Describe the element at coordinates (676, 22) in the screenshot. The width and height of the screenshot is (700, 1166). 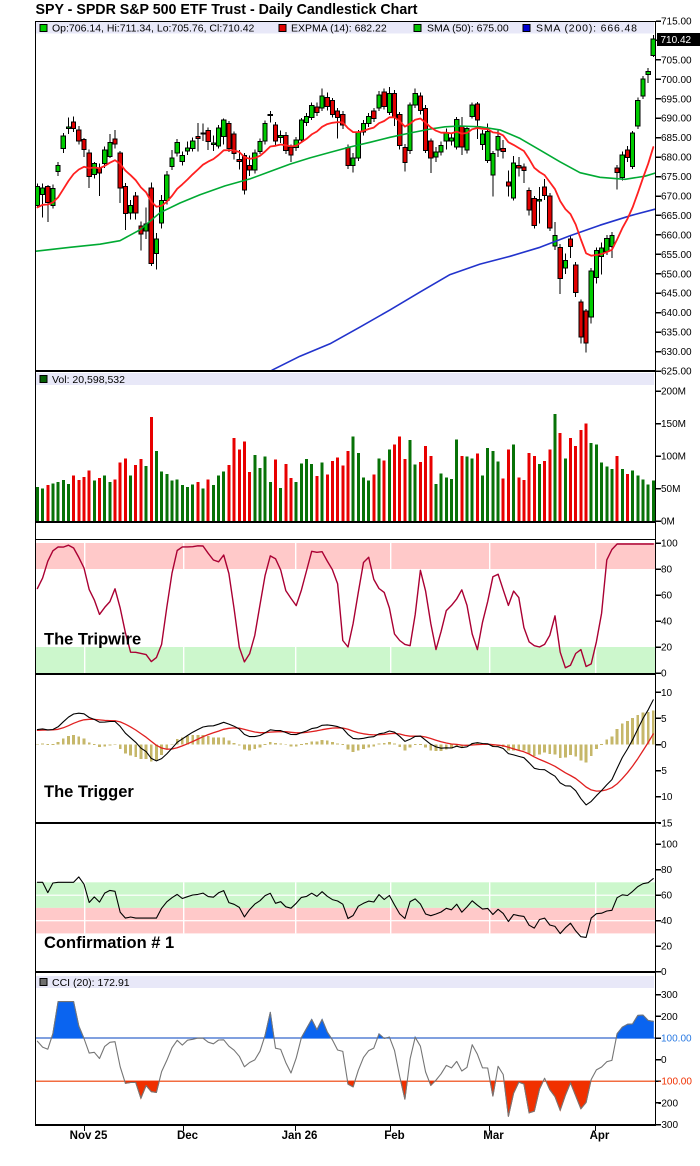
I see `svg-text: 715.00` at that location.